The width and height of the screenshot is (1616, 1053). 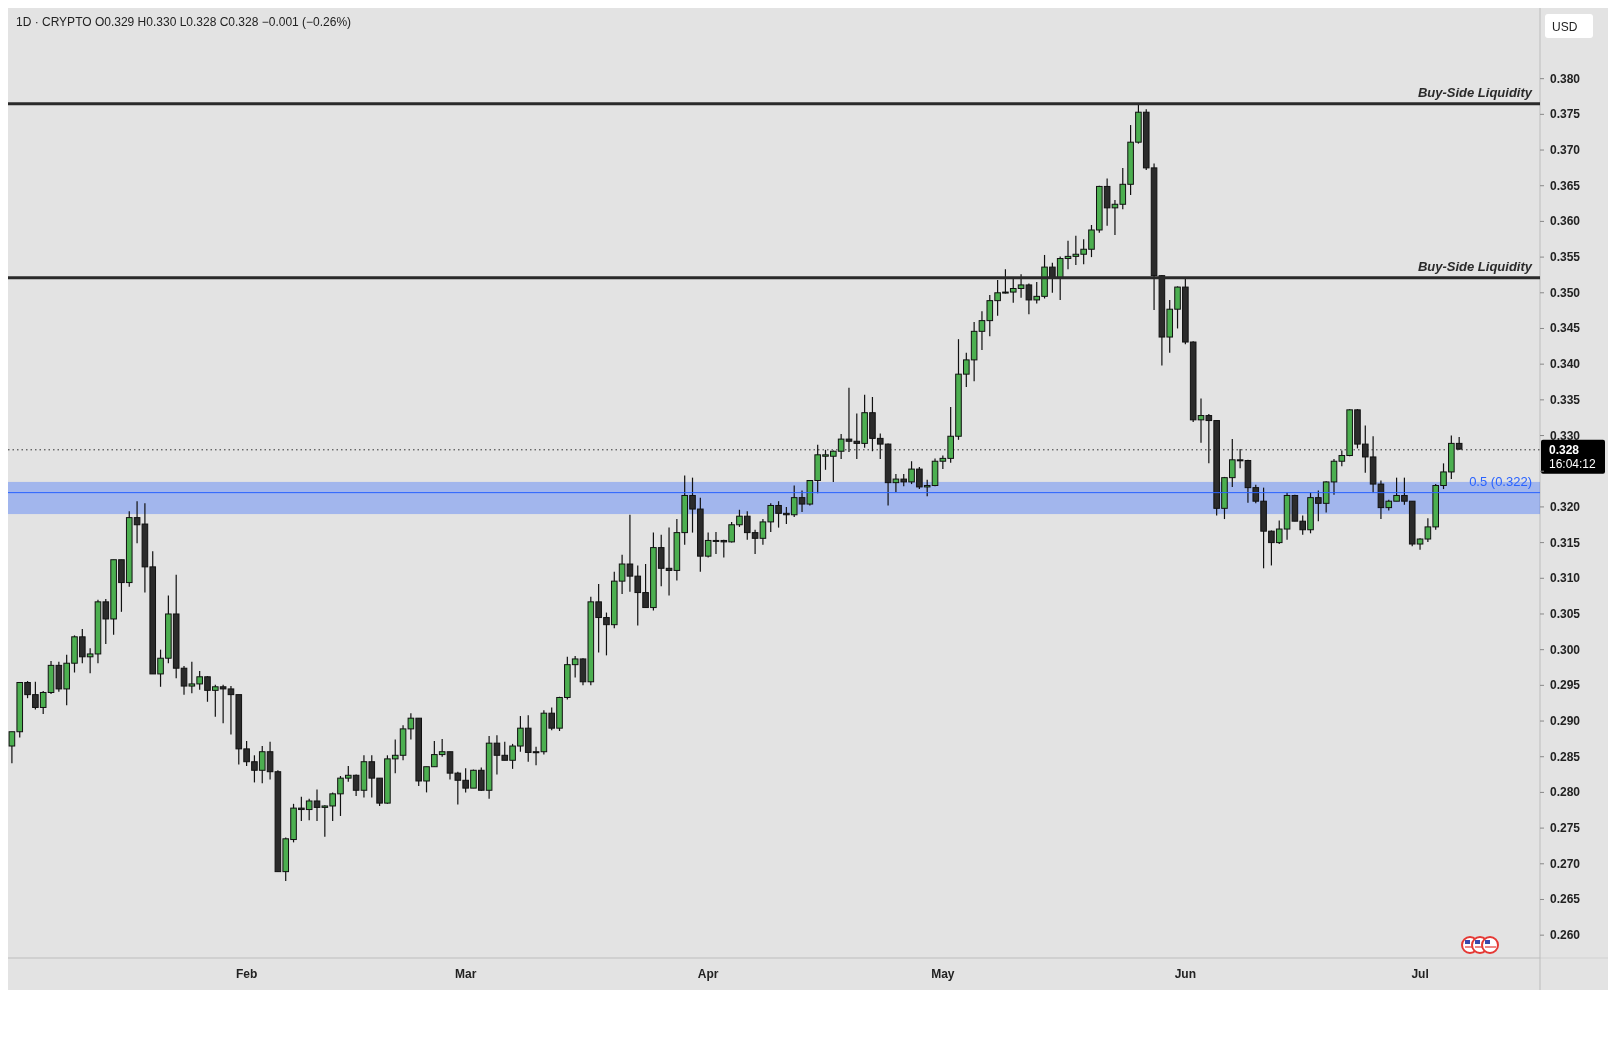 What do you see at coordinates (1565, 435) in the screenshot?
I see `y-tick-label: 0.330` at bounding box center [1565, 435].